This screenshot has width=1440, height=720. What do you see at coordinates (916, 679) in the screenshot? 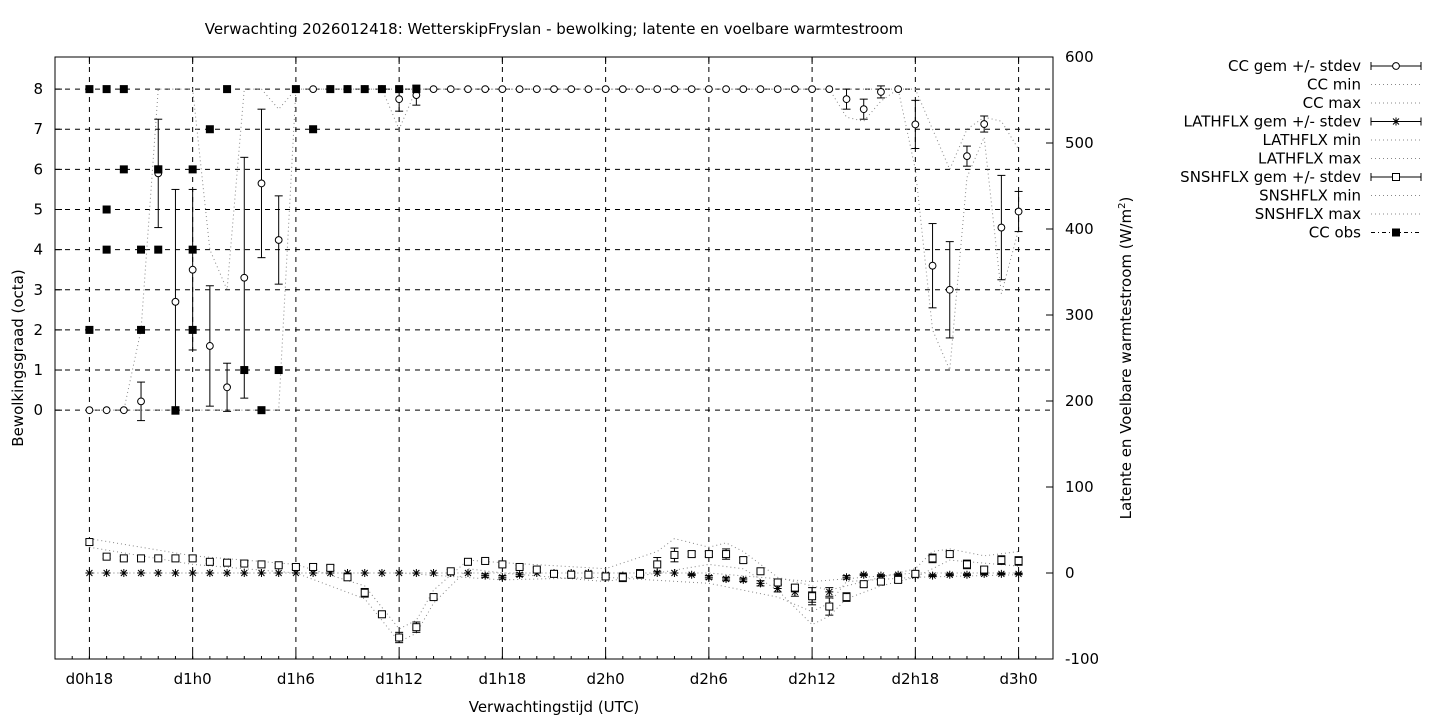
I see `x-tick-label: d2h18` at bounding box center [916, 679].